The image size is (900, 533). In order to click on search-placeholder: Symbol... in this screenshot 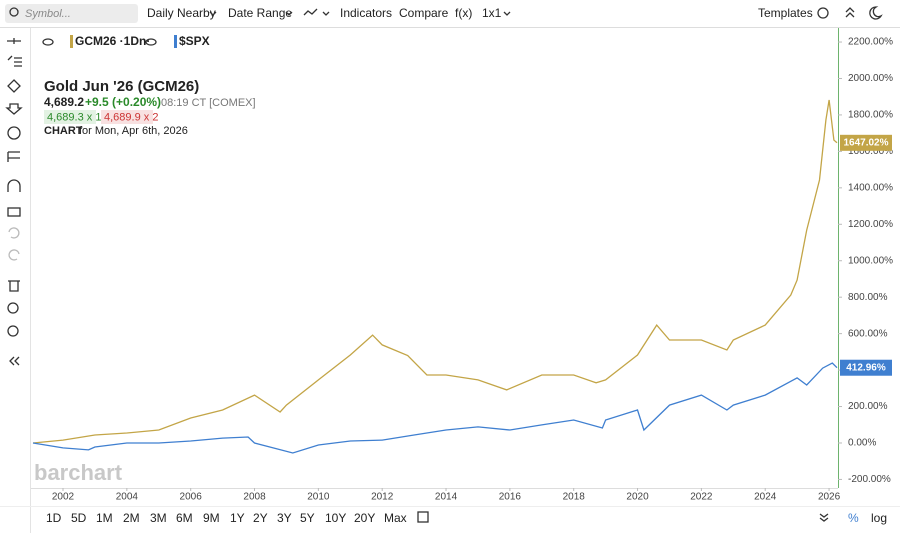, I will do `click(48, 14)`.